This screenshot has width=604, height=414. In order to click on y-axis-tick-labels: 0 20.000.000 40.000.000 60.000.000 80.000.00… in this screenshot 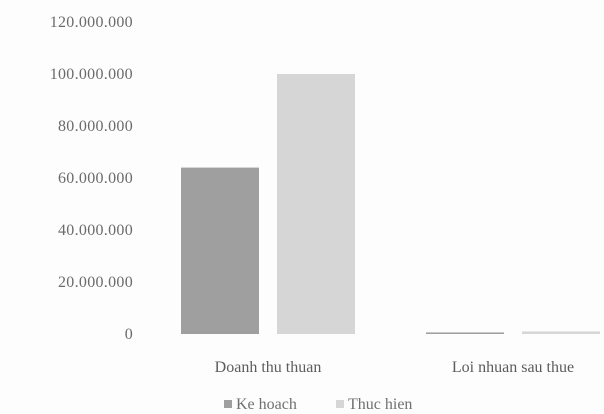, I will do `click(91, 178)`.